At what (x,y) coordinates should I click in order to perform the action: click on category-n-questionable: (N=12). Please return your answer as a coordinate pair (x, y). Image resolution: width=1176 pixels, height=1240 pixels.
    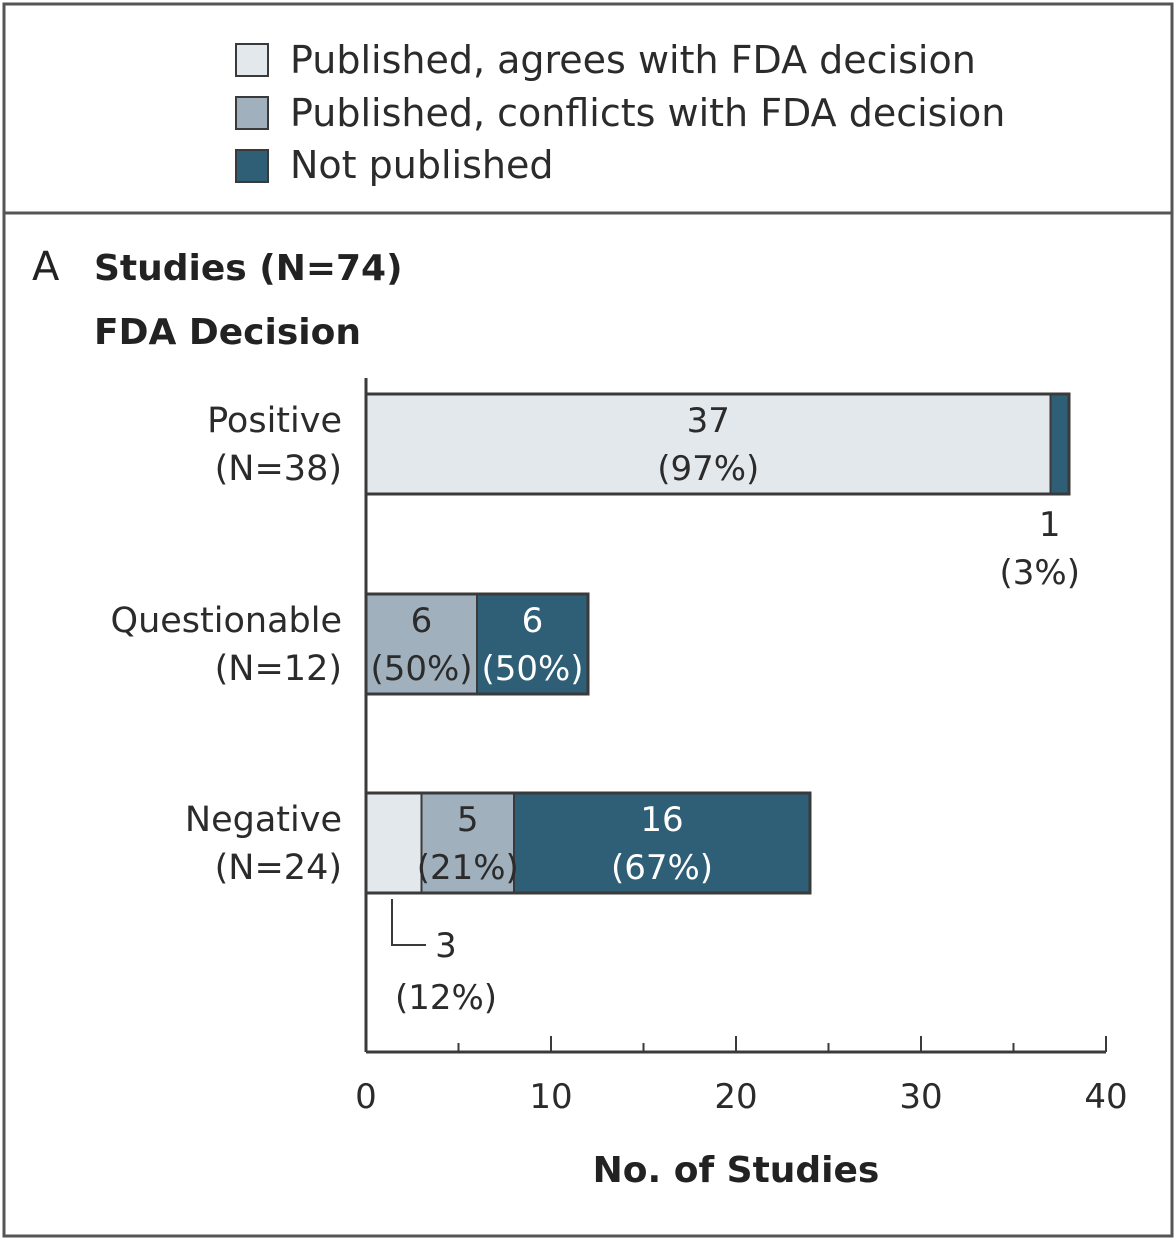
    Looking at the image, I should click on (278, 669).